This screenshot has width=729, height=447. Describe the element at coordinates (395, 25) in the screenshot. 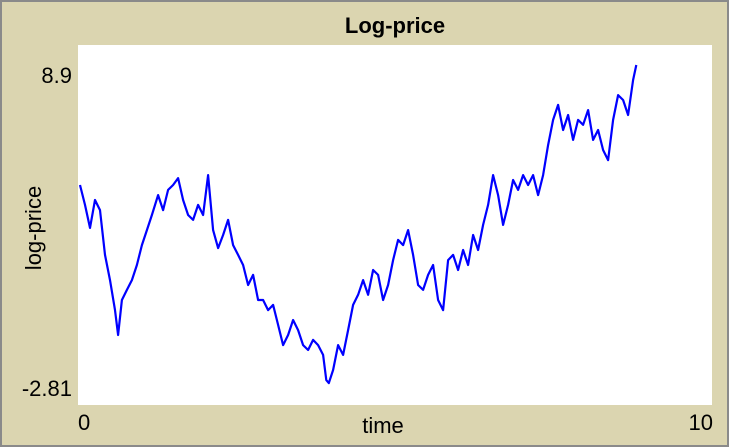

I see `chart-title: Log-price` at that location.